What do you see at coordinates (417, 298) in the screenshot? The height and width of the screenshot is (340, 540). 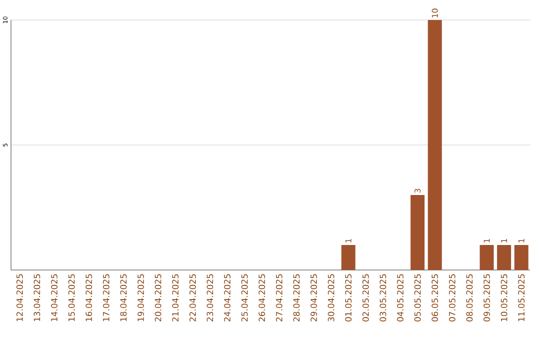 I see `x-tick-label: 05.05.2025` at bounding box center [417, 298].